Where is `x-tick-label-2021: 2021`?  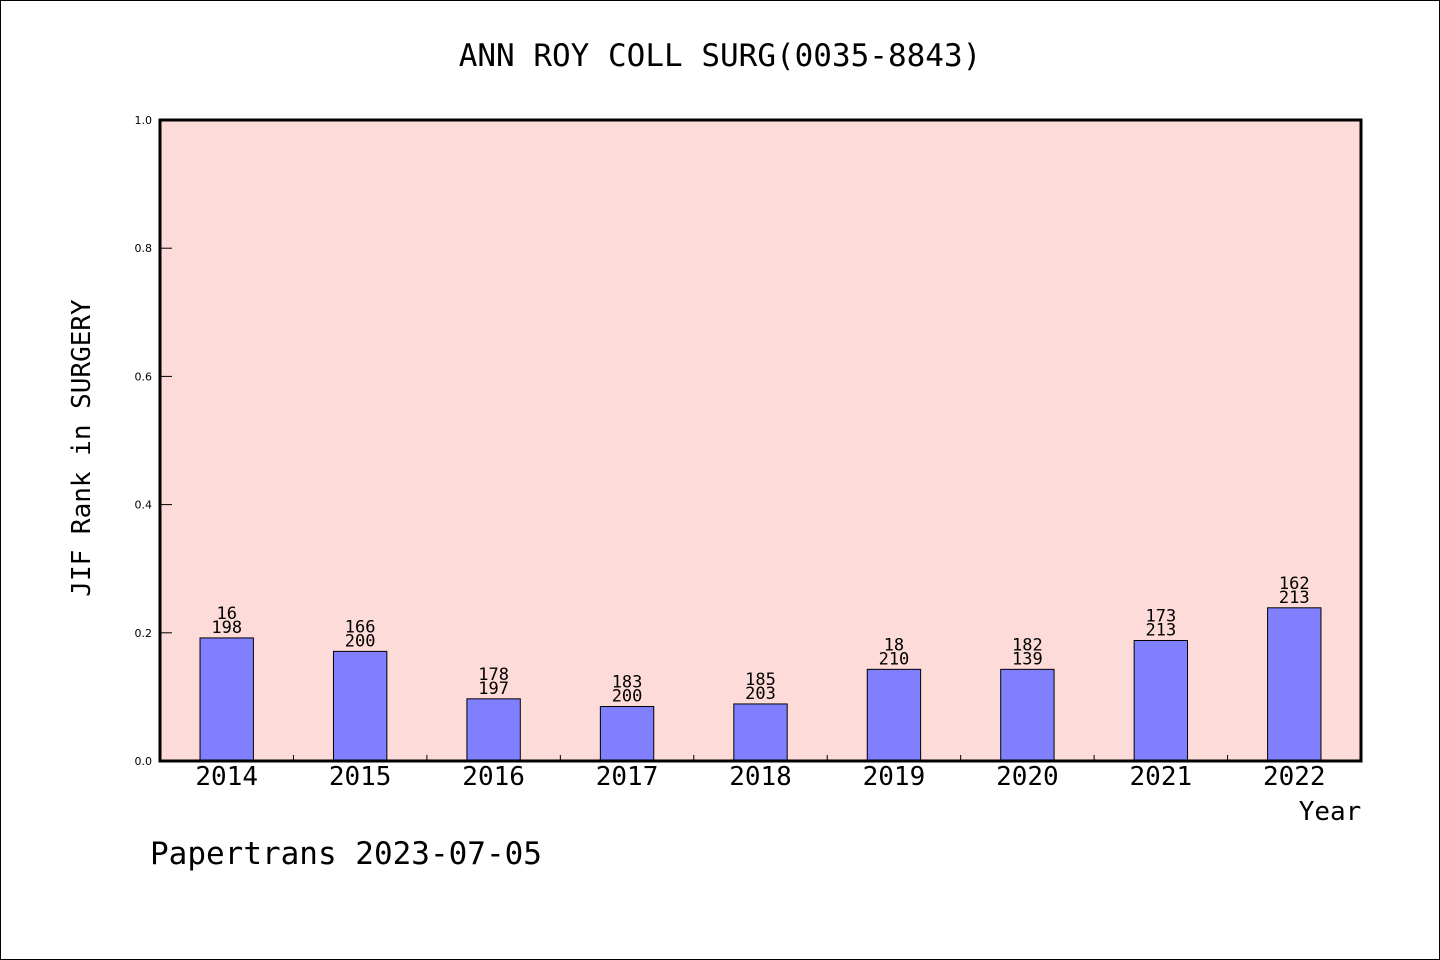 x-tick-label-2021: 2021 is located at coordinates (1161, 777).